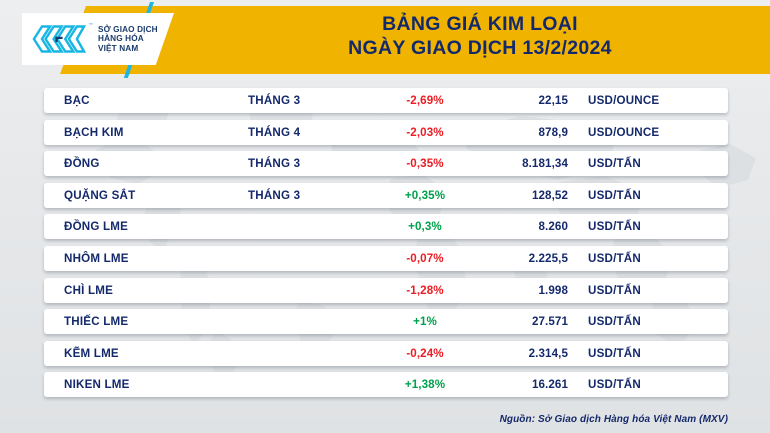 The image size is (770, 433). What do you see at coordinates (425, 100) in the screenshot?
I see `cell-change: -2,69%` at bounding box center [425, 100].